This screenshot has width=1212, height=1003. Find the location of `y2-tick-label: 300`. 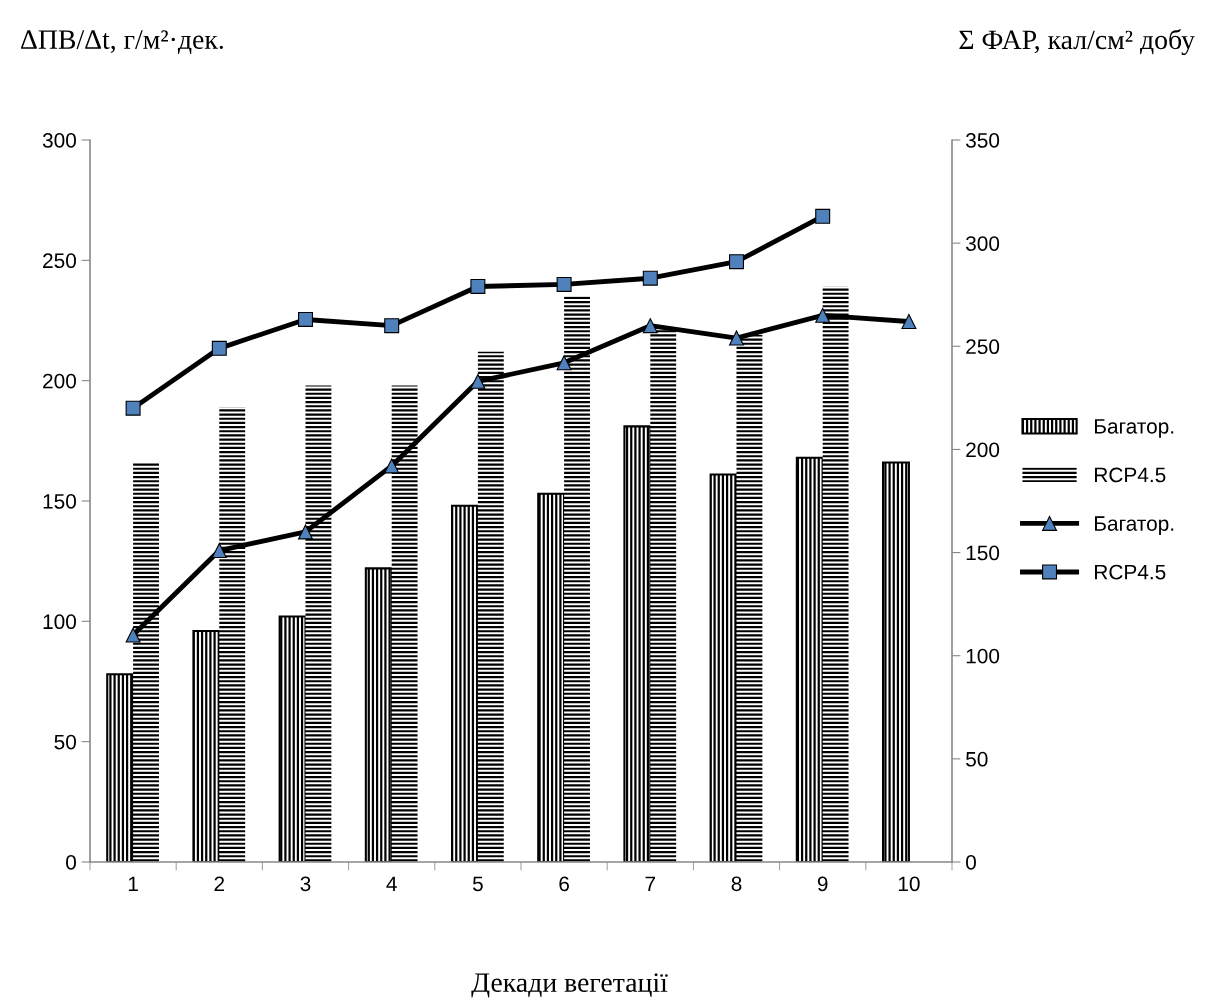

y2-tick-label: 300 is located at coordinates (982, 243).